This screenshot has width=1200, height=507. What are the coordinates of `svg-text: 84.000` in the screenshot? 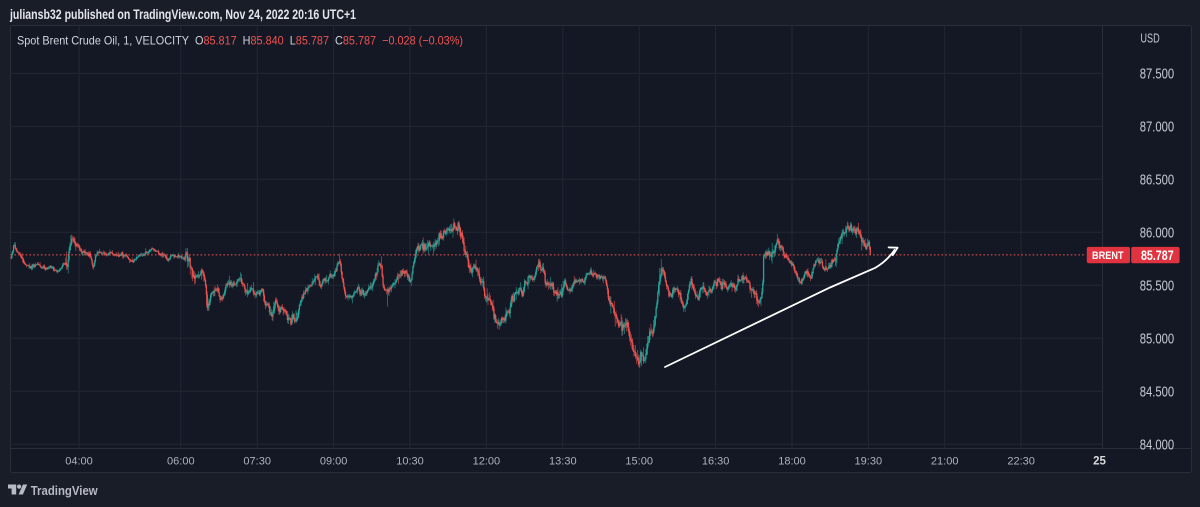 It's located at (1157, 445).